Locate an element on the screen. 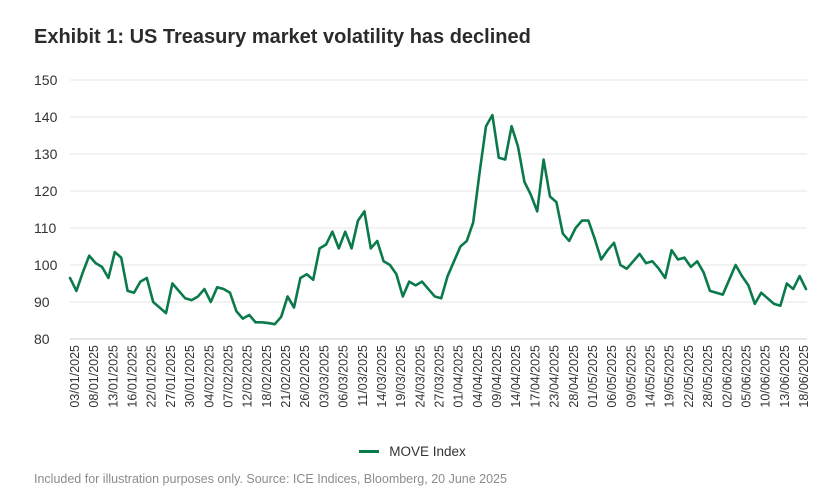 The image size is (825, 495). x-tick-label: 14/04/2025 is located at coordinates (516, 376).